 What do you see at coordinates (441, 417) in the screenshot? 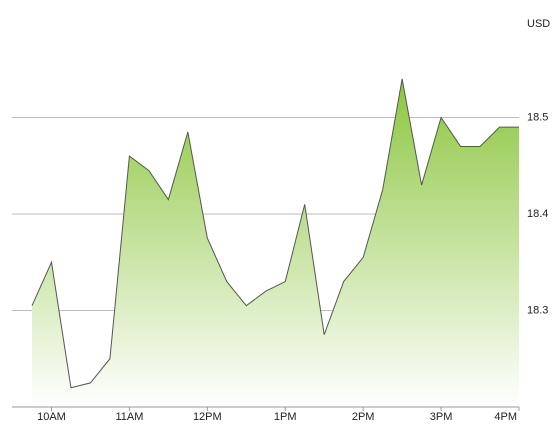
I see `x-tick-label: 3PM` at bounding box center [441, 417].